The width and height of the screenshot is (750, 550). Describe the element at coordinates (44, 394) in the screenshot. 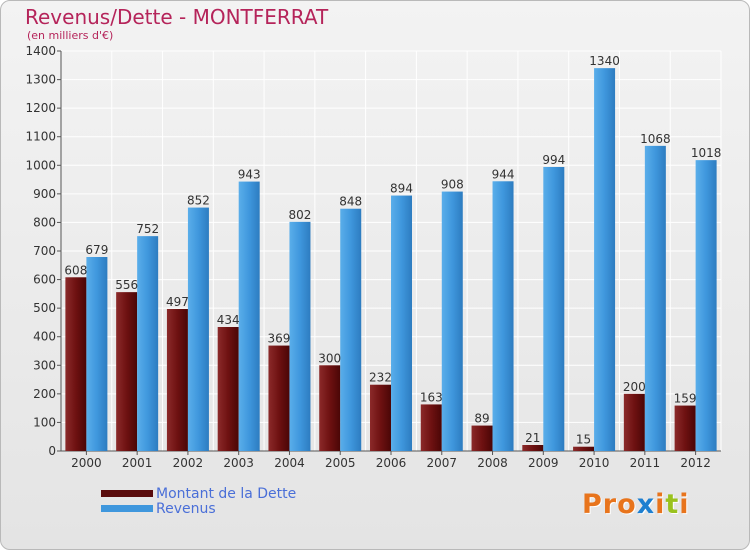

I see `y-tick-label: 200` at that location.